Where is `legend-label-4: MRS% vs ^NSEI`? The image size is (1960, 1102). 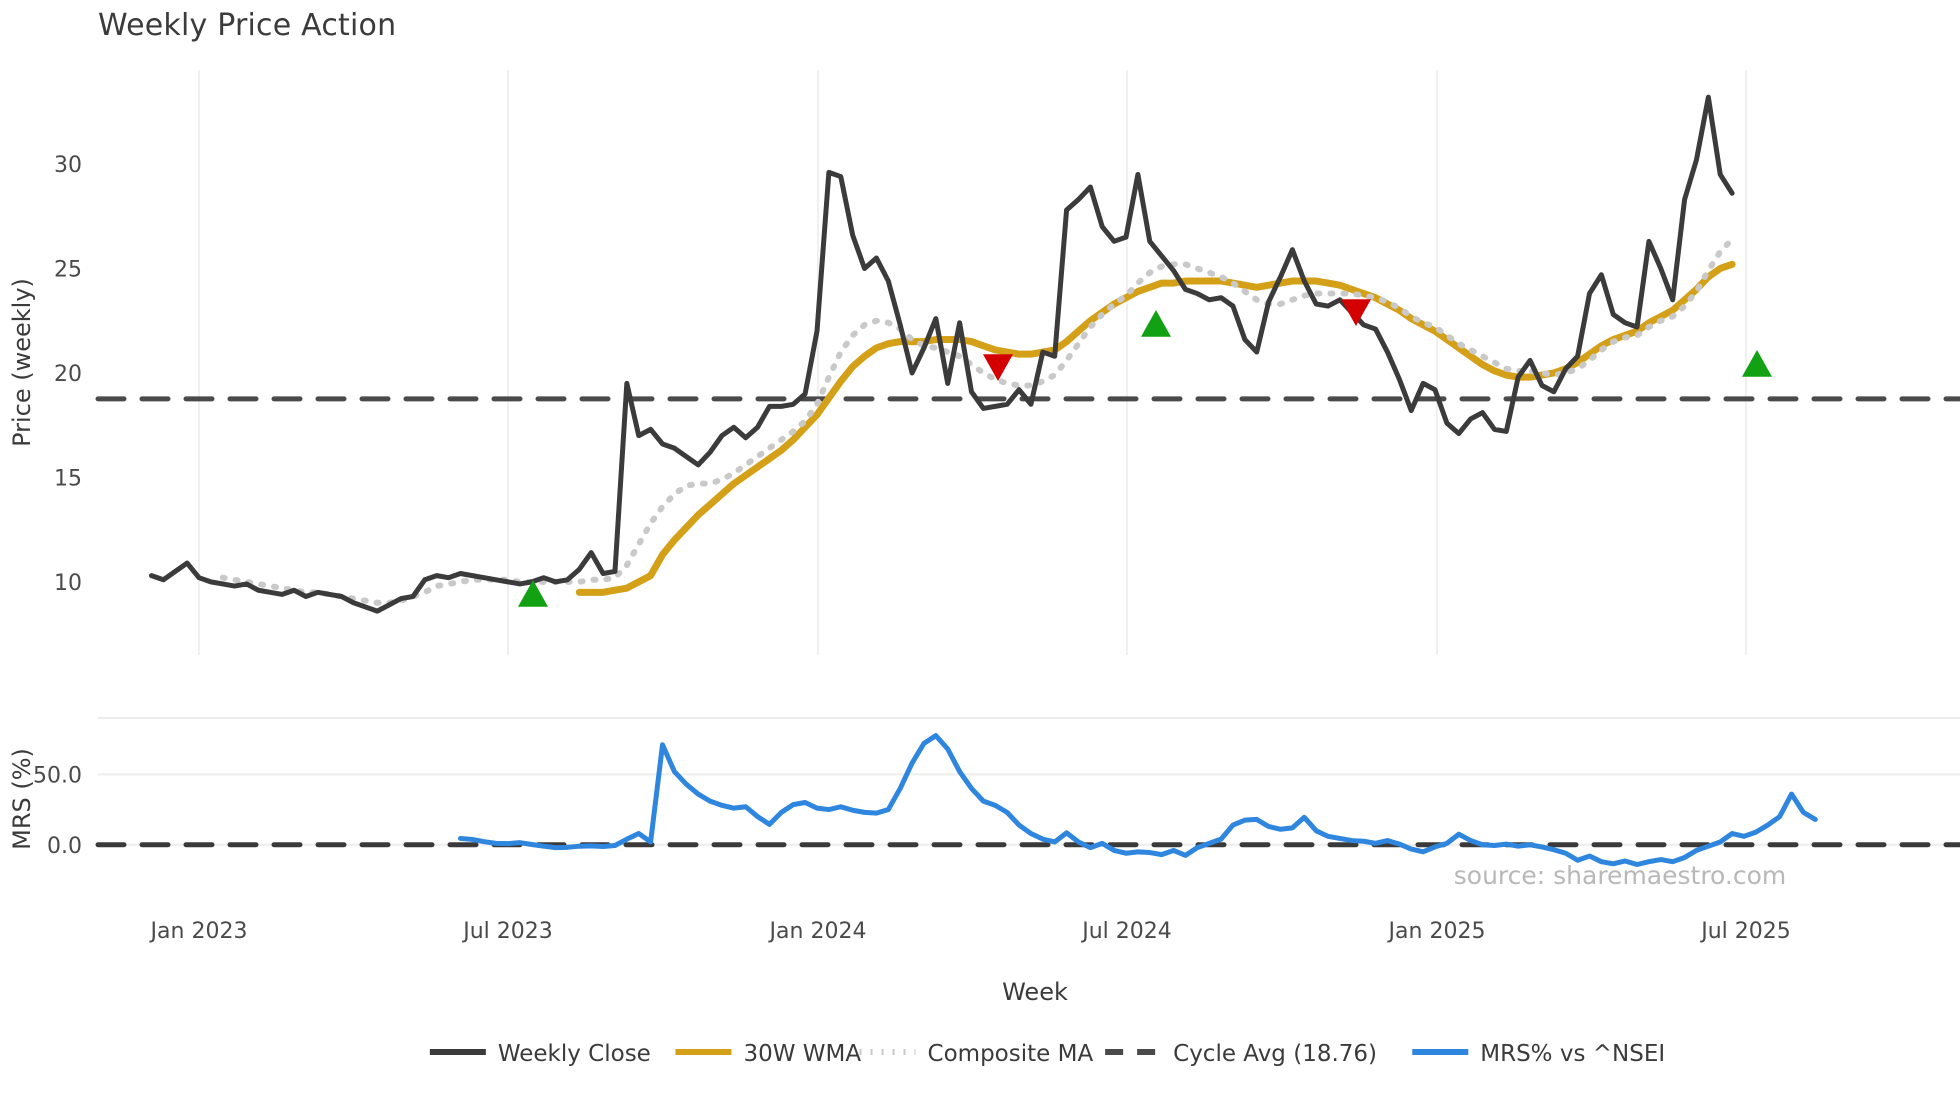
legend-label-4: MRS% vs ^NSEI is located at coordinates (1572, 1054).